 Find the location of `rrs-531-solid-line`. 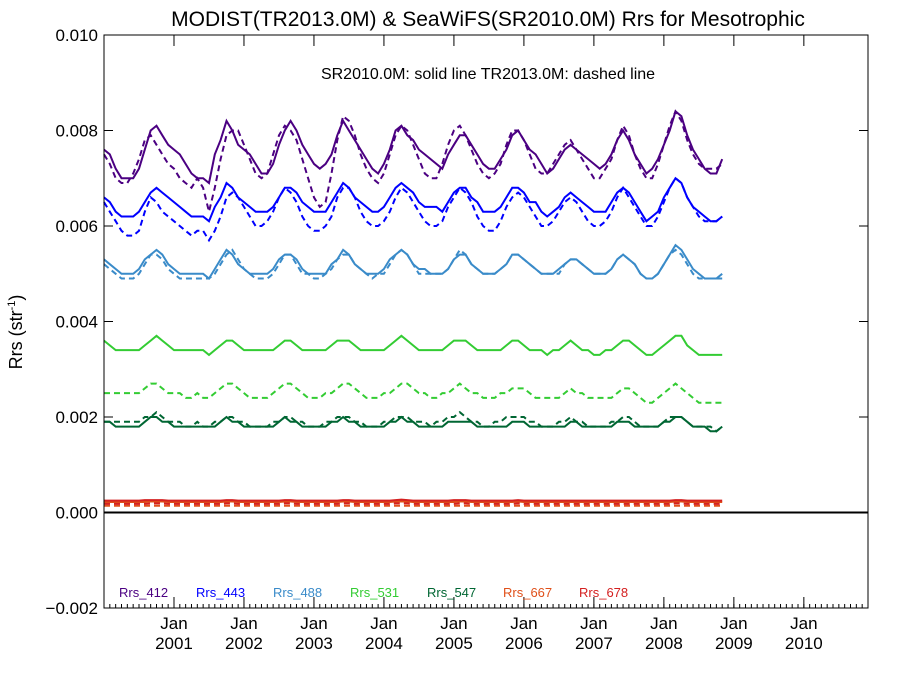

rrs-531-solid-line is located at coordinates (413, 345).